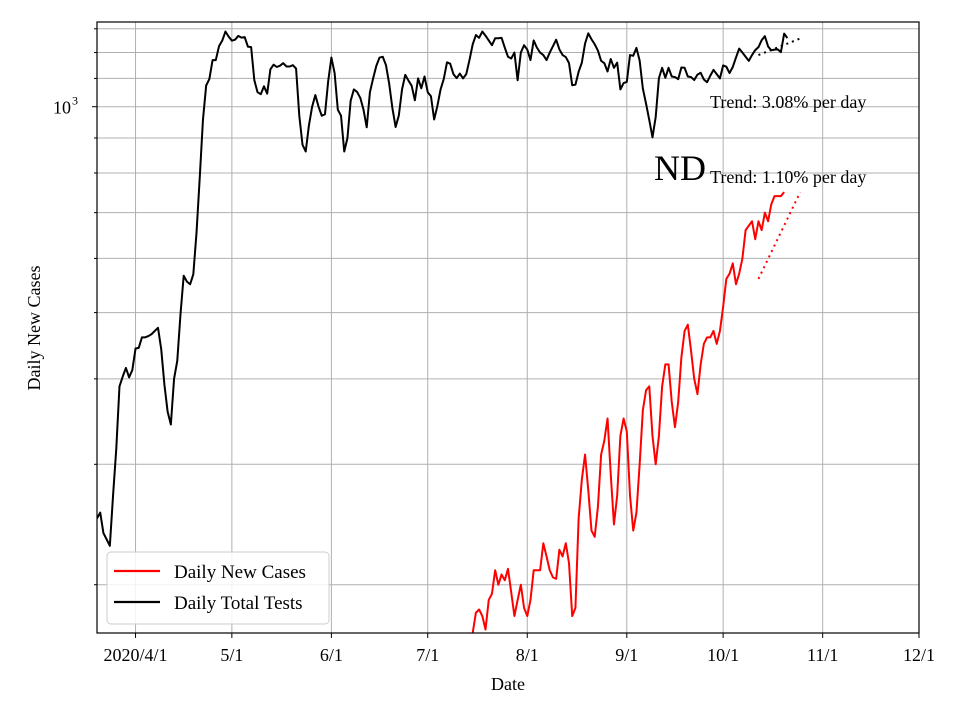 This screenshot has width=960, height=720. What do you see at coordinates (779, 46) in the screenshot?
I see `trend-line-daily-total-tests` at bounding box center [779, 46].